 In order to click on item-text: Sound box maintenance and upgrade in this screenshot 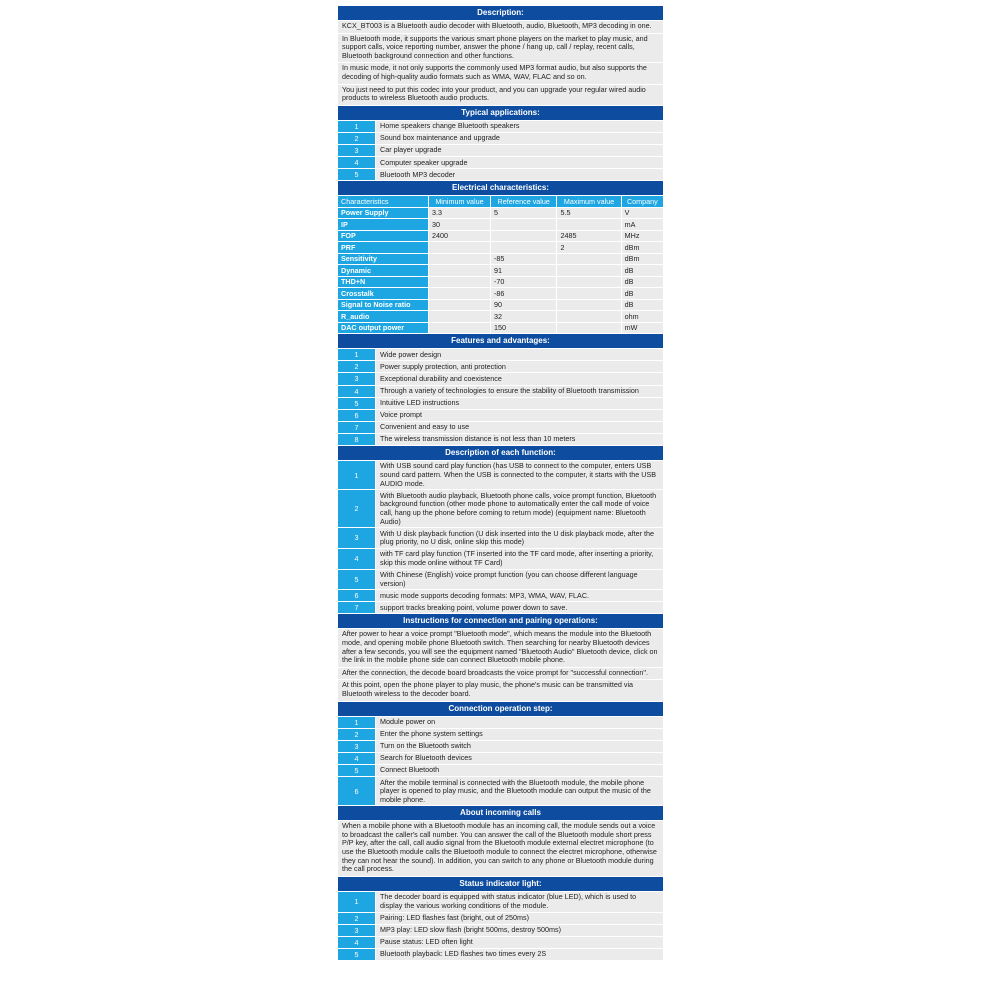, I will do `click(519, 138)`.